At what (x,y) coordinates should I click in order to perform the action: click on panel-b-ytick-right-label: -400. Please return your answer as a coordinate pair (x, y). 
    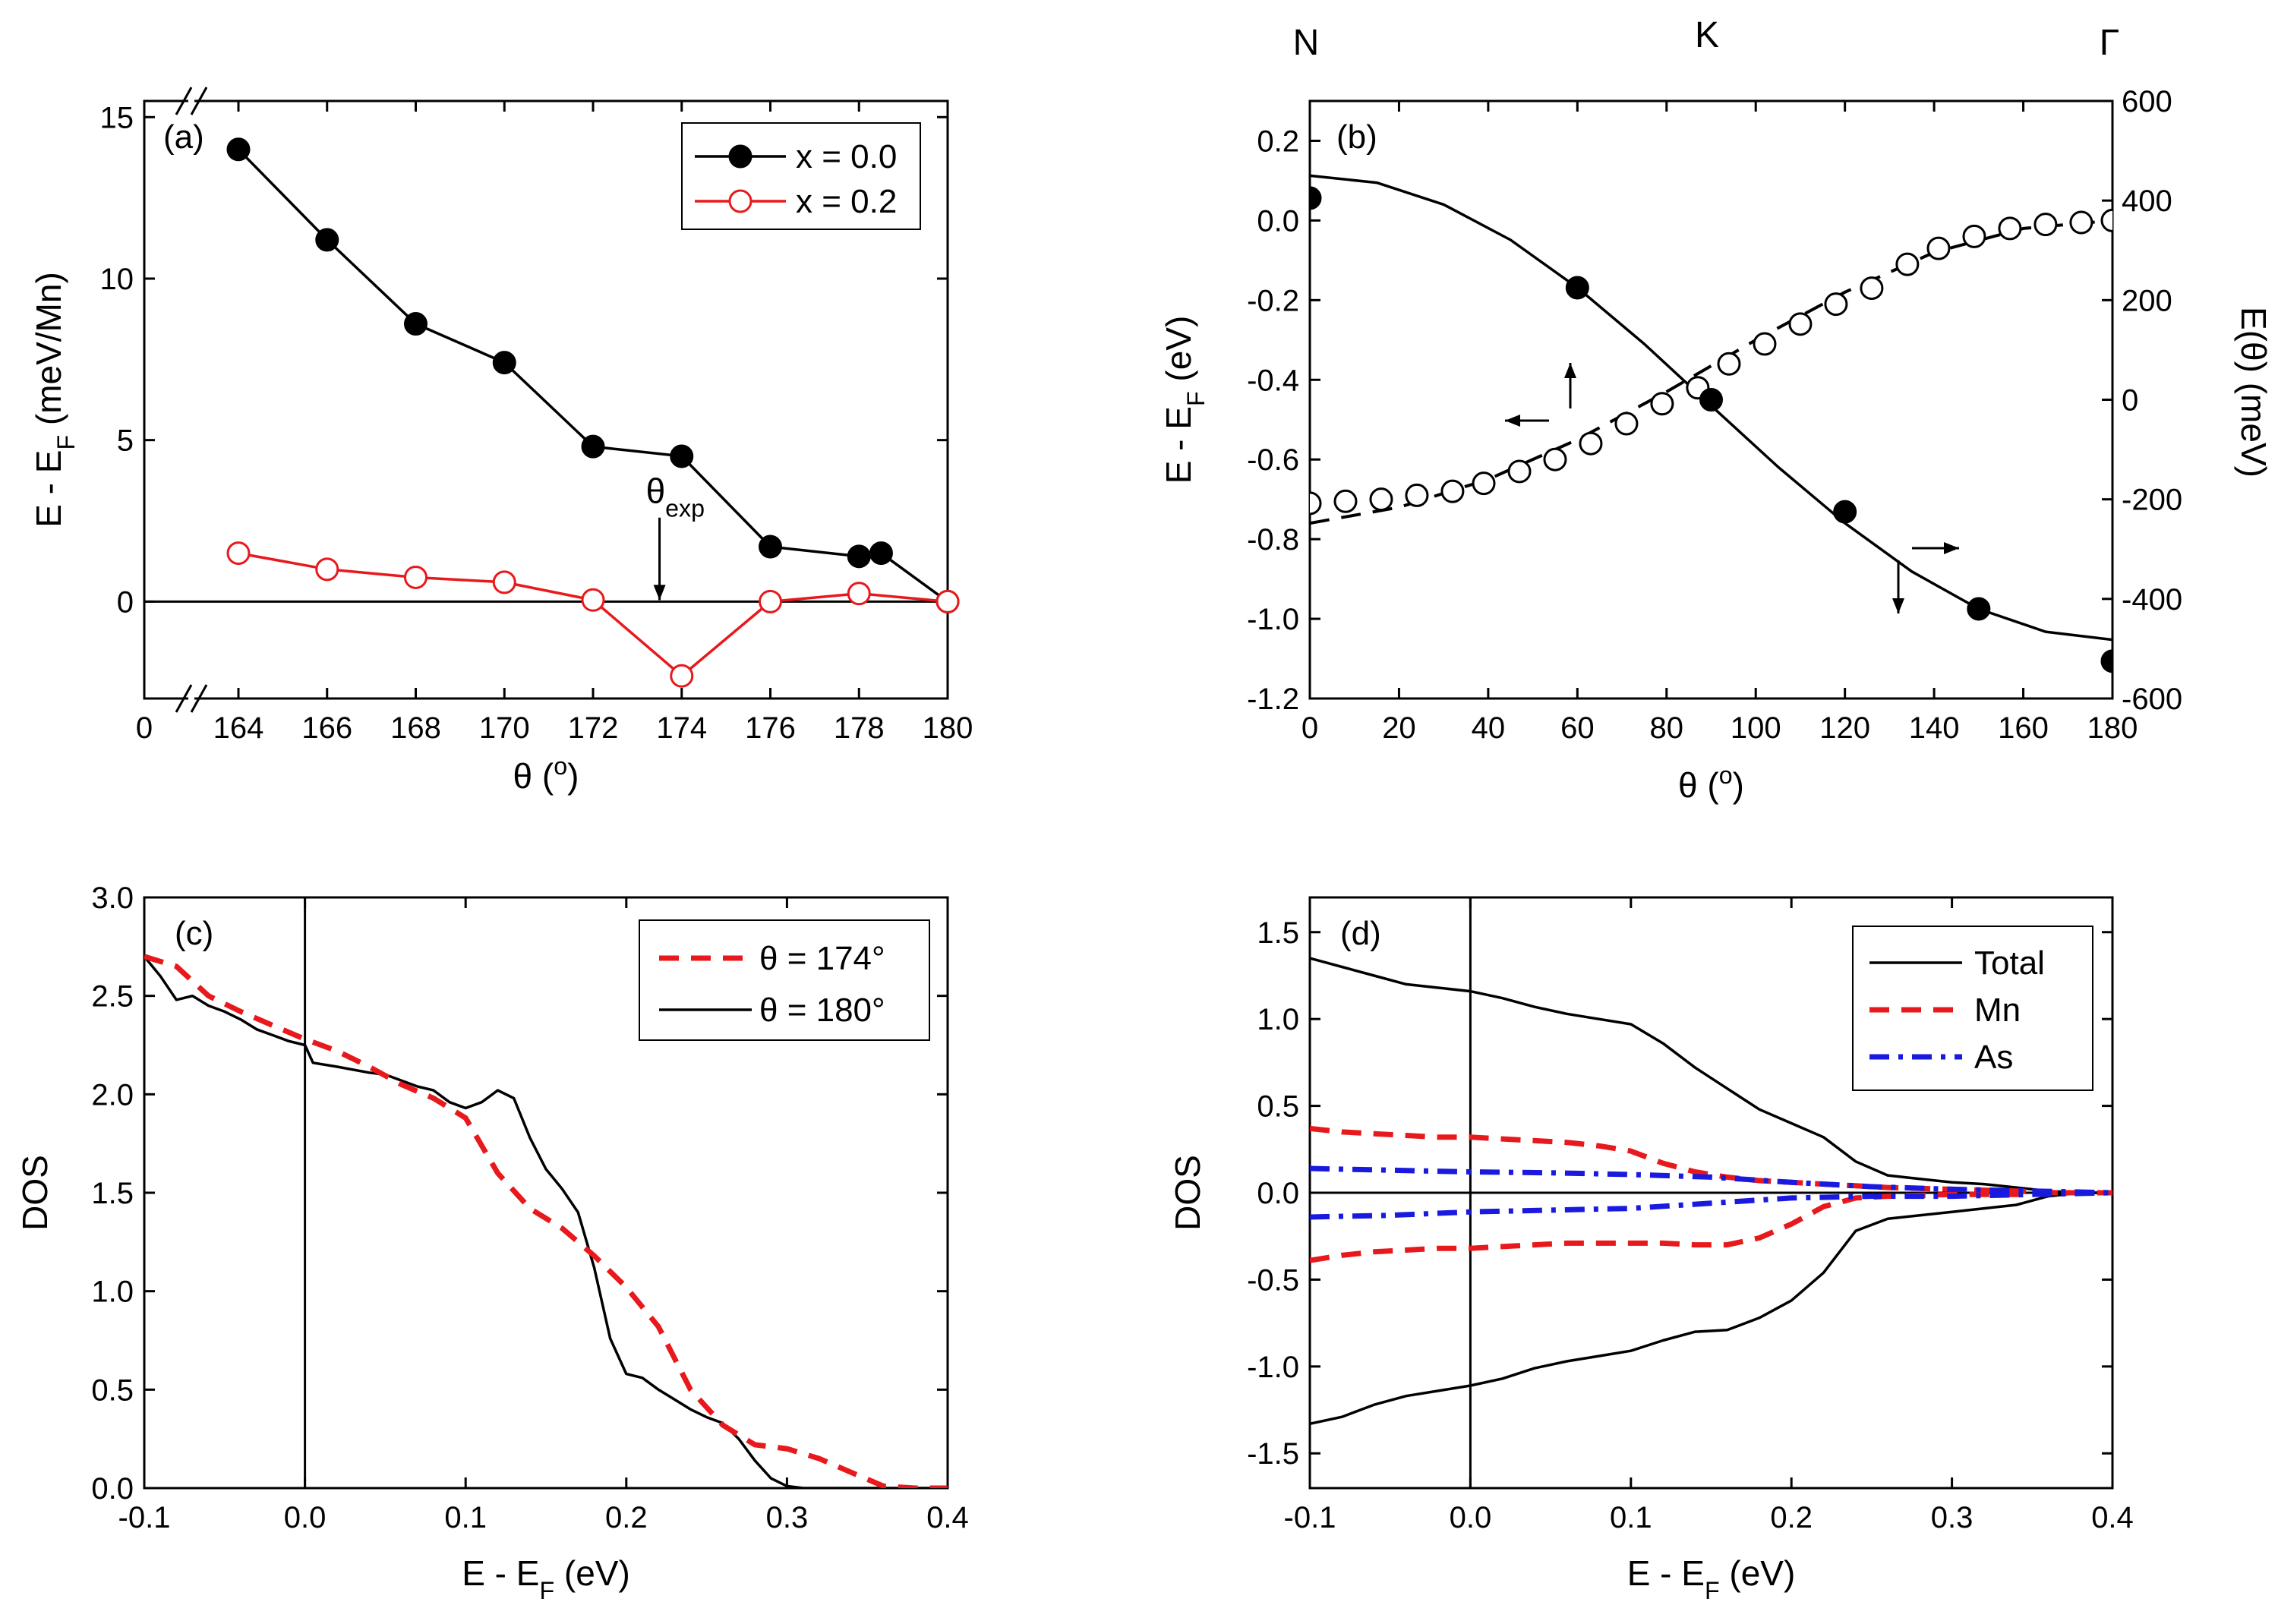
    Looking at the image, I should click on (2152, 599).